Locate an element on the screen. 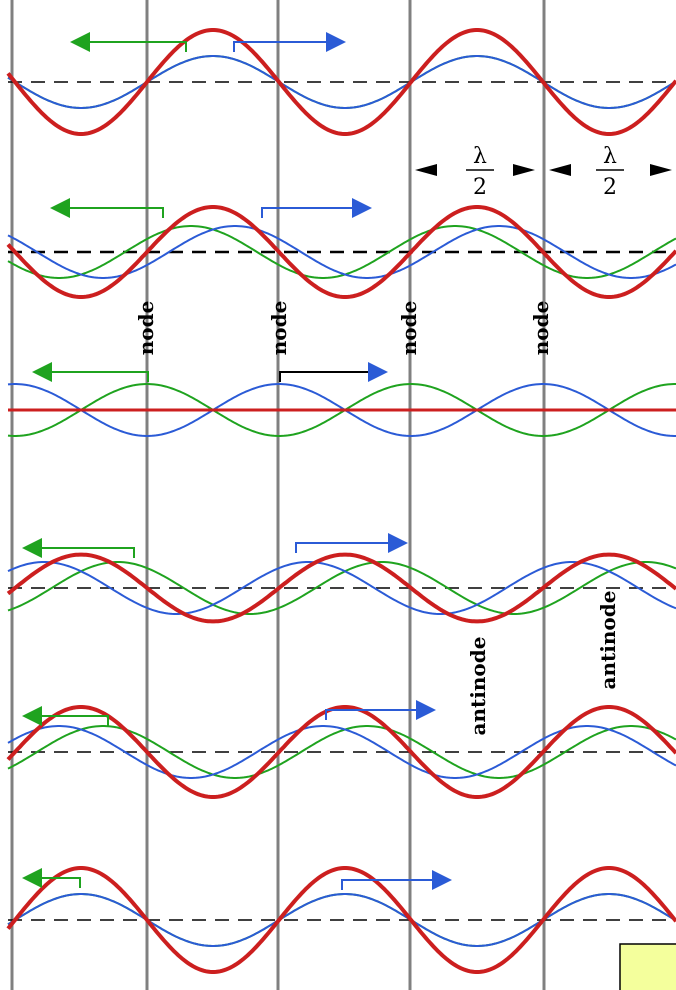 This screenshot has height=990, width=676. node-labels: node node node node is located at coordinates (343, 328).